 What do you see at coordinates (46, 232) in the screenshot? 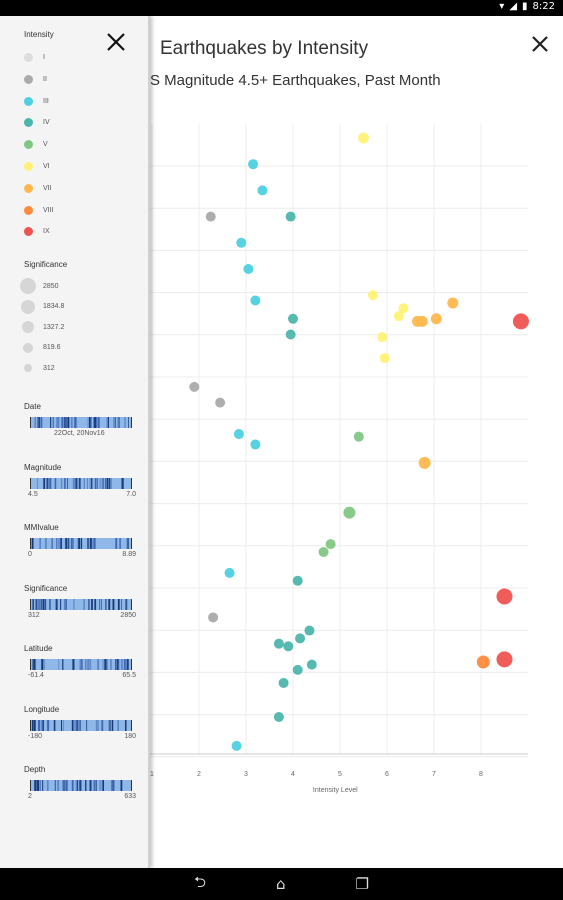
I see `legend-label: IX` at bounding box center [46, 232].